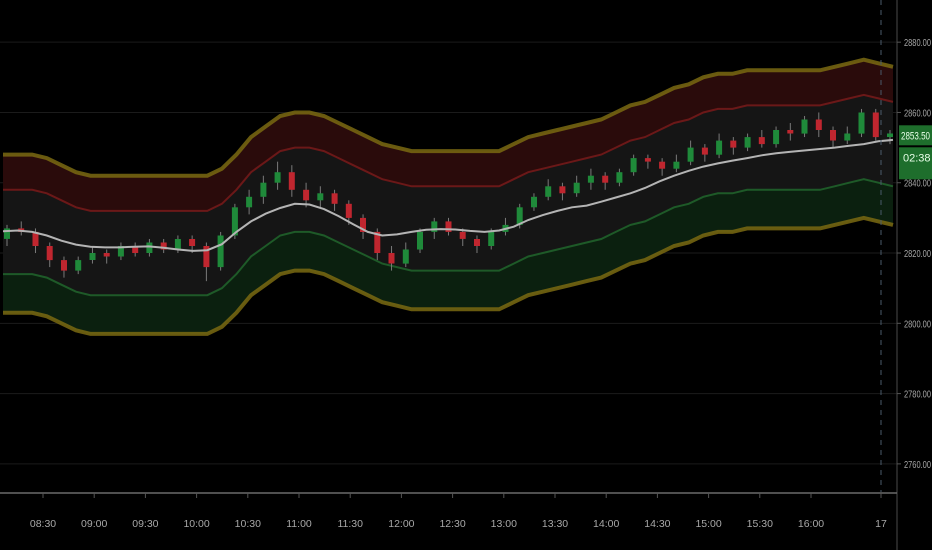 This screenshot has height=550, width=932. What do you see at coordinates (248, 524) in the screenshot?
I see `time-tick-label-4: 10:30` at bounding box center [248, 524].